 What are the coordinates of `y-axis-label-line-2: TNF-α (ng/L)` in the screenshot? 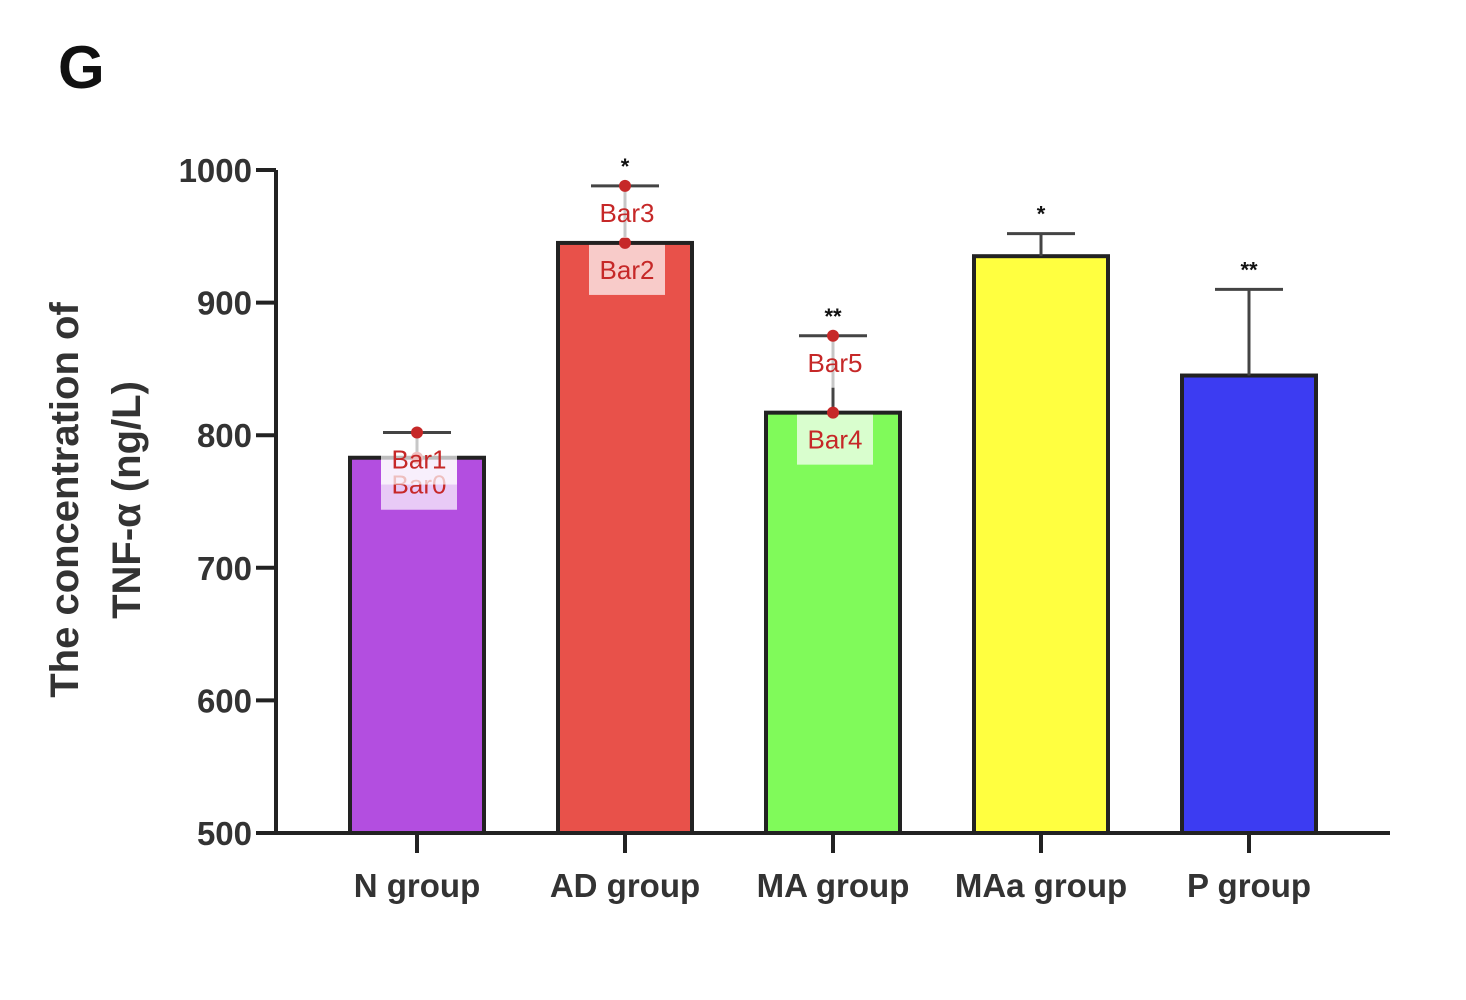 It's located at (127, 500).